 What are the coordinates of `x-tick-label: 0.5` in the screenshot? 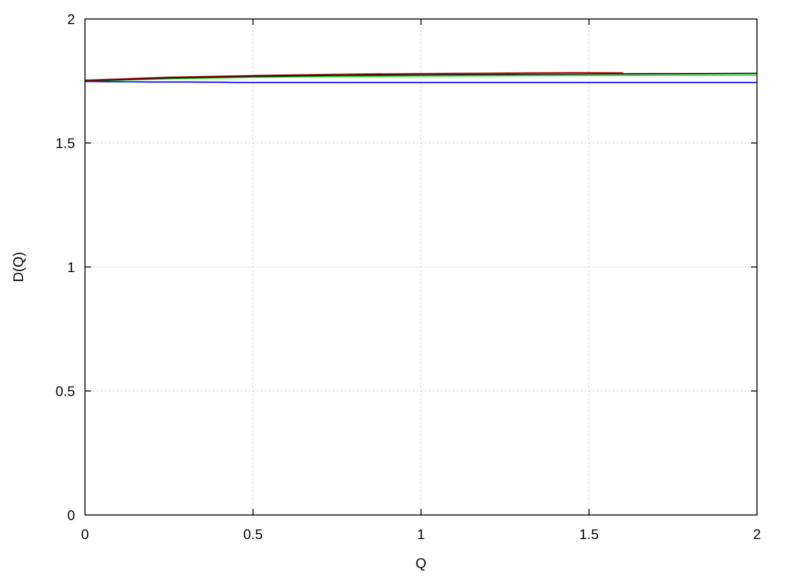 It's located at (253, 534).